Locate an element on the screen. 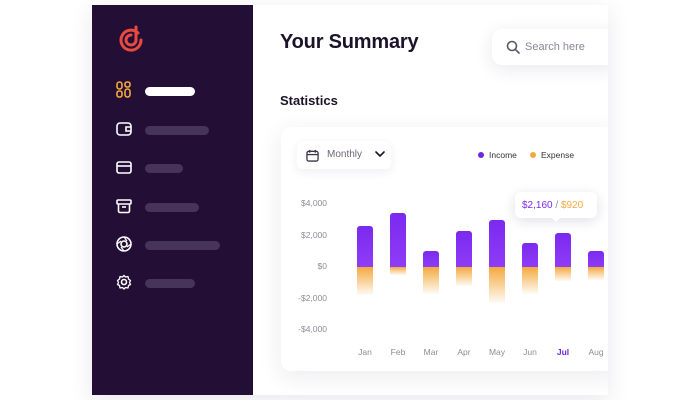 Image resolution: width=700 pixels, height=400 pixels. search-icon is located at coordinates (513, 47).